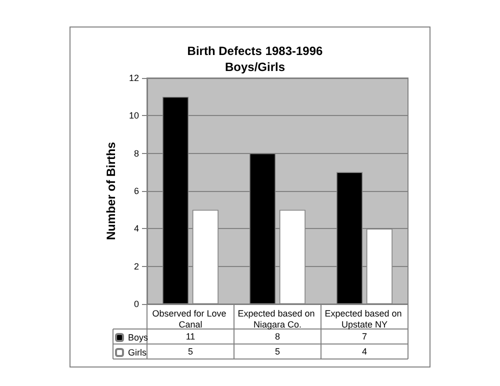  I want to click on chart-subtitle: Boys/Girls, so click(255, 67).